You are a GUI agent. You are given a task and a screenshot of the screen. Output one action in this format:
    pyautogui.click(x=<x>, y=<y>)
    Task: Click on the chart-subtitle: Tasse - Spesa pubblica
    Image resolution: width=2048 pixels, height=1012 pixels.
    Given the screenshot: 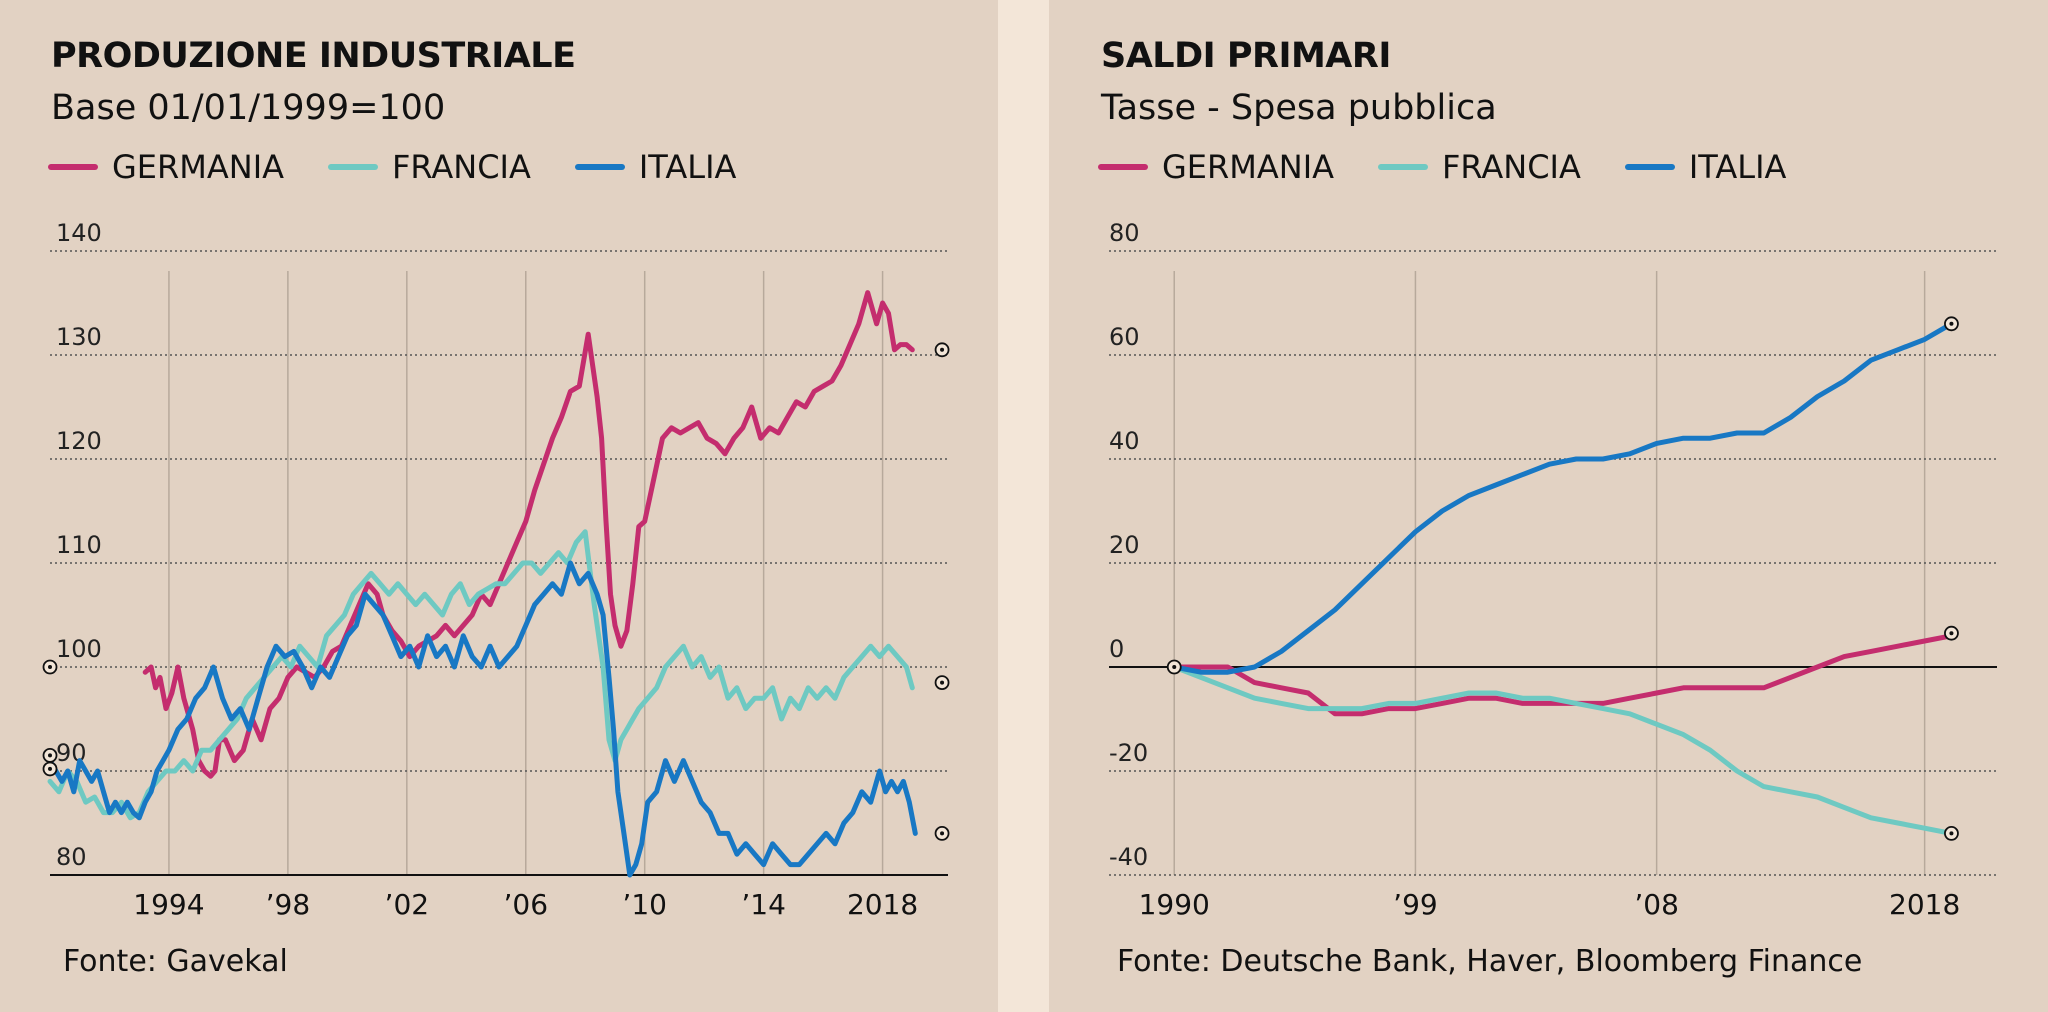 What is the action you would take?
    pyautogui.click(x=1299, y=108)
    